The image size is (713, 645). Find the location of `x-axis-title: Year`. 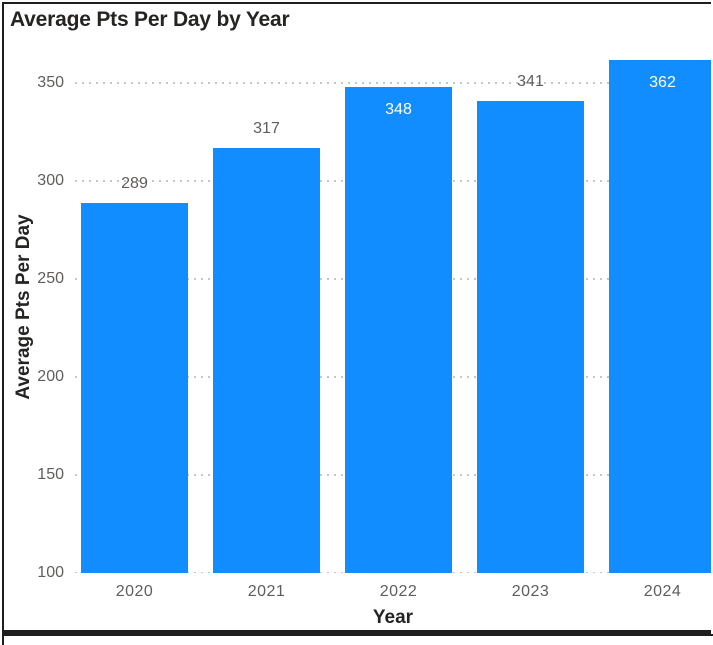

x-axis-title: Year is located at coordinates (393, 617).